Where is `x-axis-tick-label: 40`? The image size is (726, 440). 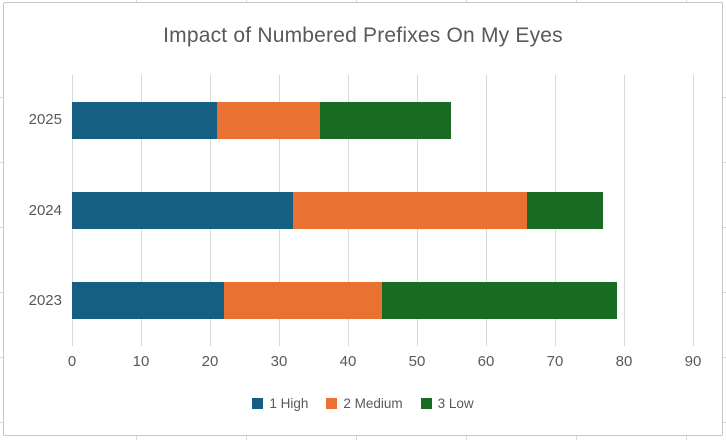 x-axis-tick-label: 40 is located at coordinates (348, 361).